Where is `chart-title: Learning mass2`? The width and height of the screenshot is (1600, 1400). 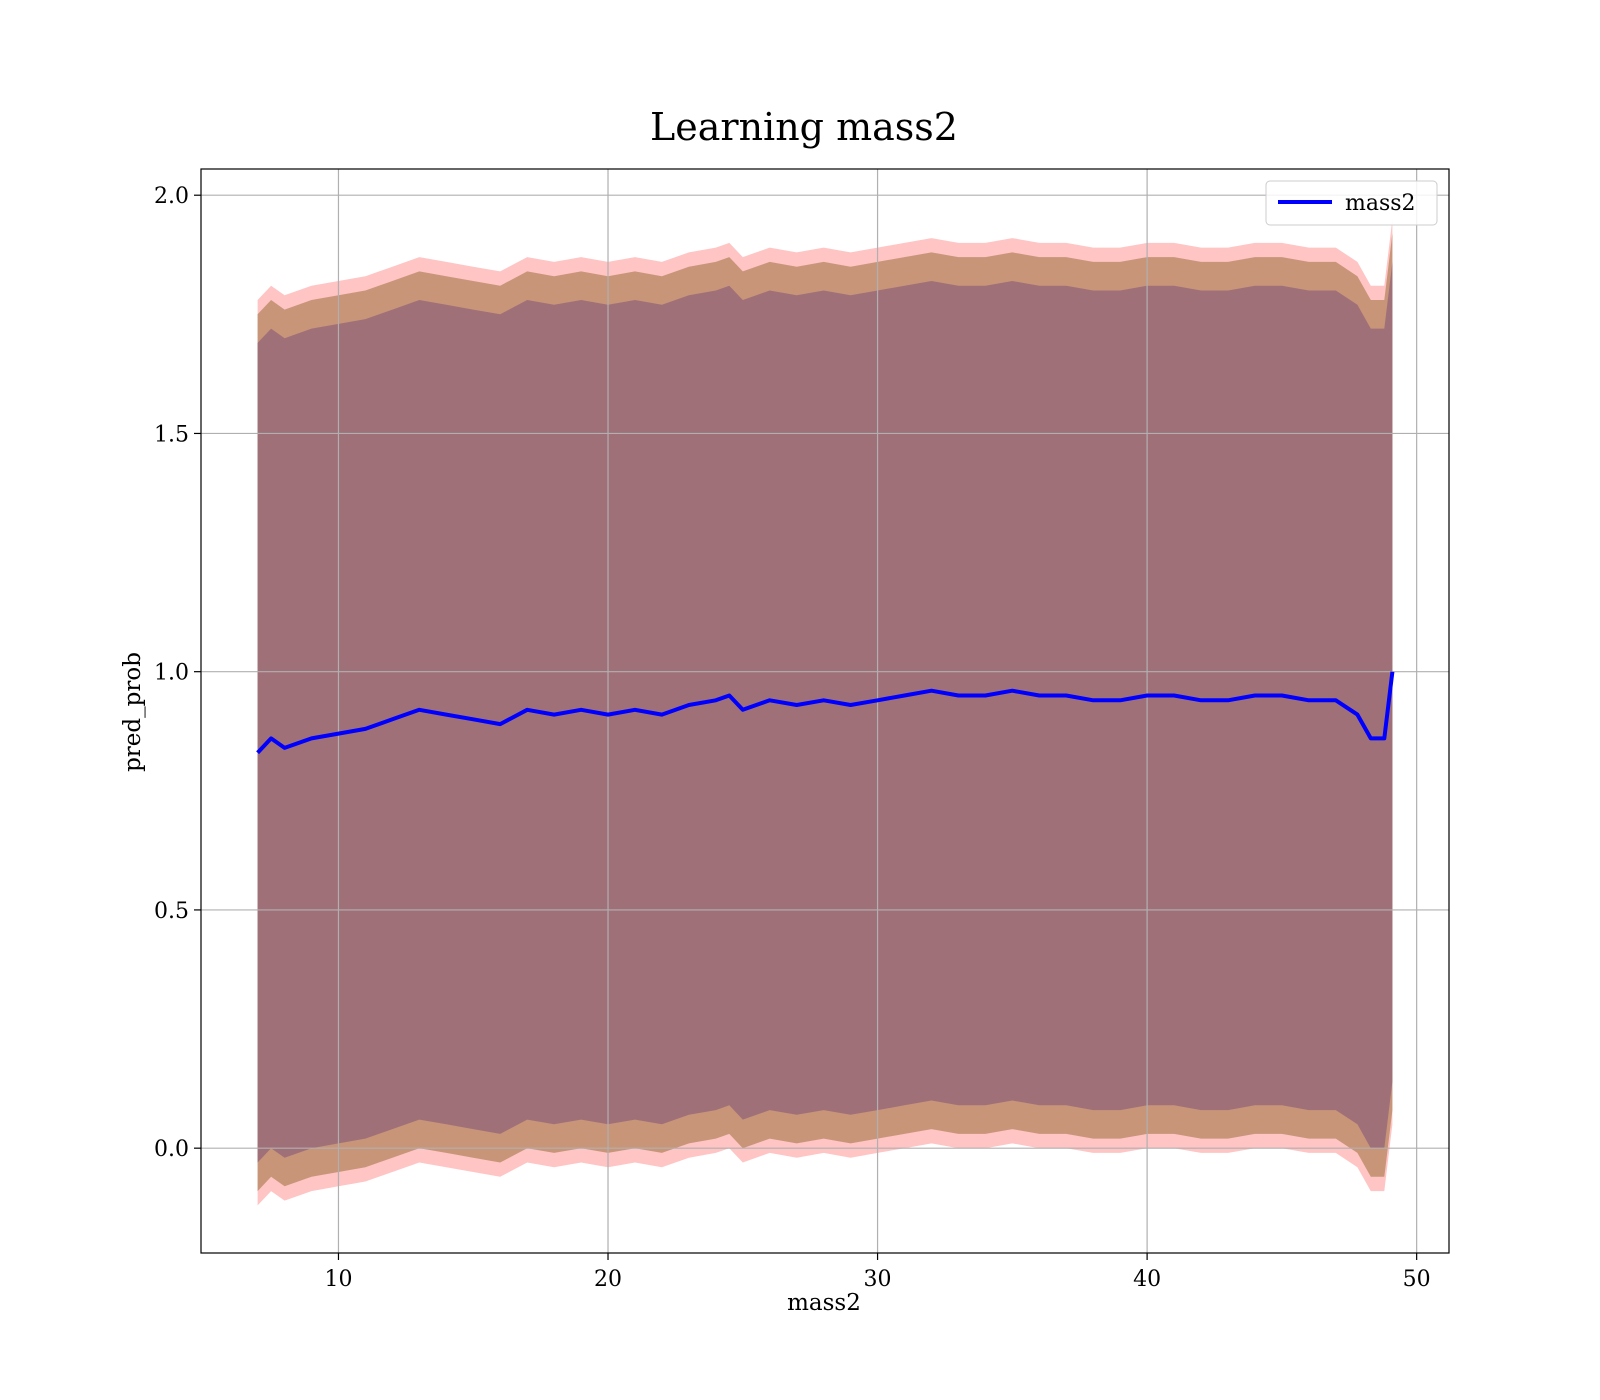
chart-title: Learning mass2 is located at coordinates (804, 127).